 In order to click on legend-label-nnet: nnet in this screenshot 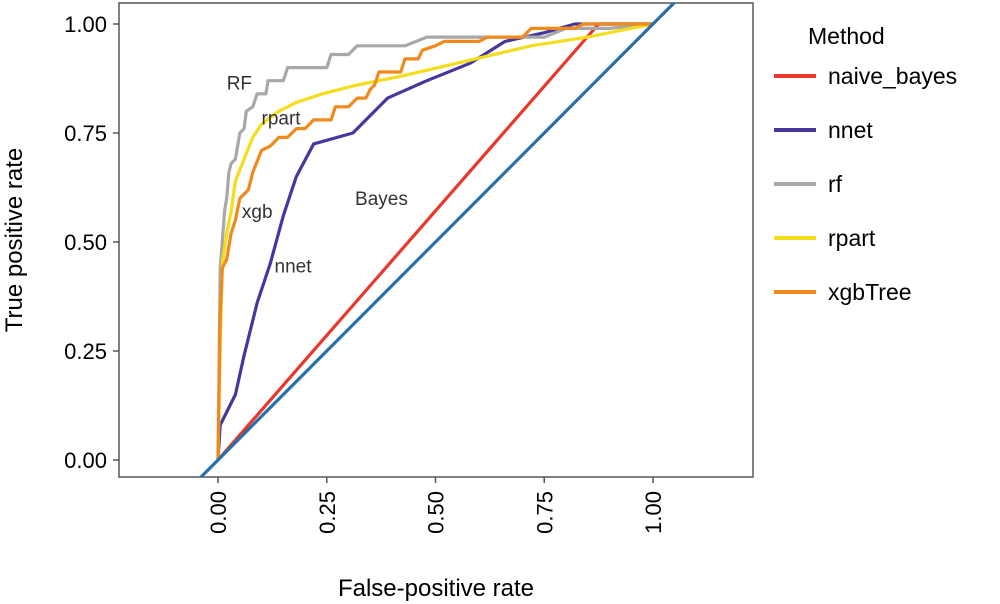, I will do `click(850, 130)`.